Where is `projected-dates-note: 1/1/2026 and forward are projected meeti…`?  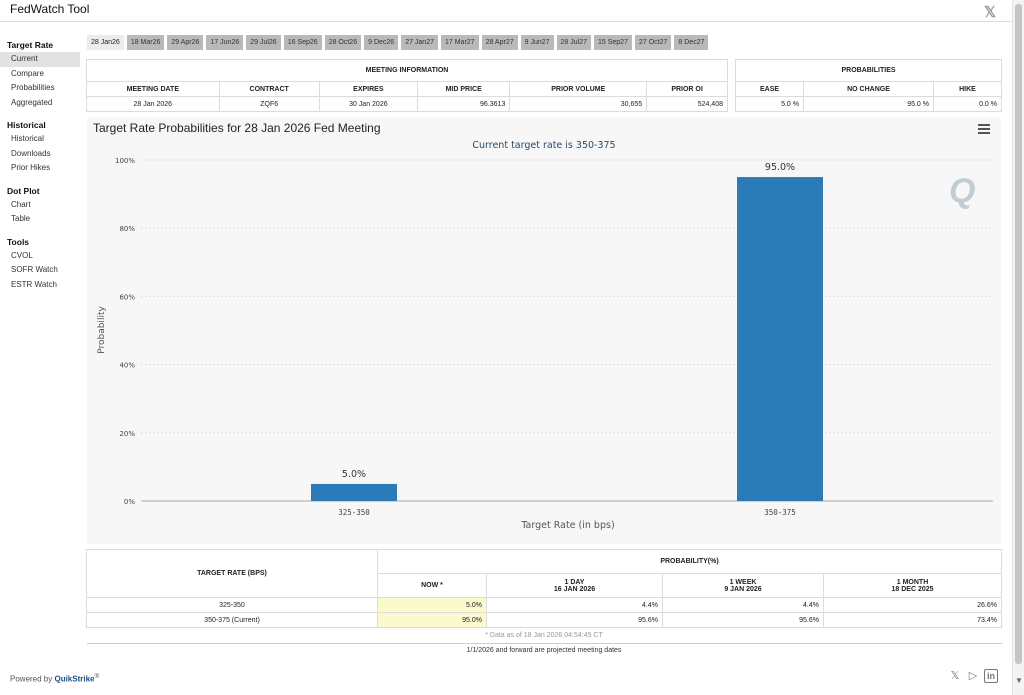 projected-dates-note: 1/1/2026 and forward are projected meeti… is located at coordinates (544, 650).